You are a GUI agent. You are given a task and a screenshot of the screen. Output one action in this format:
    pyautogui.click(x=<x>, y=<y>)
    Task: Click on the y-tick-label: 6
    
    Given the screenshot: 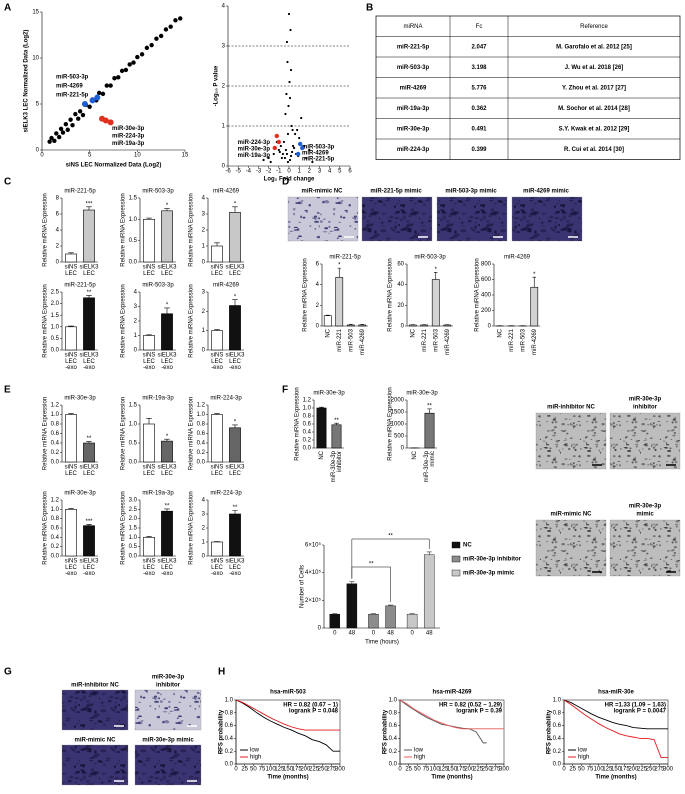 What is the action you would take?
    pyautogui.click(x=318, y=265)
    